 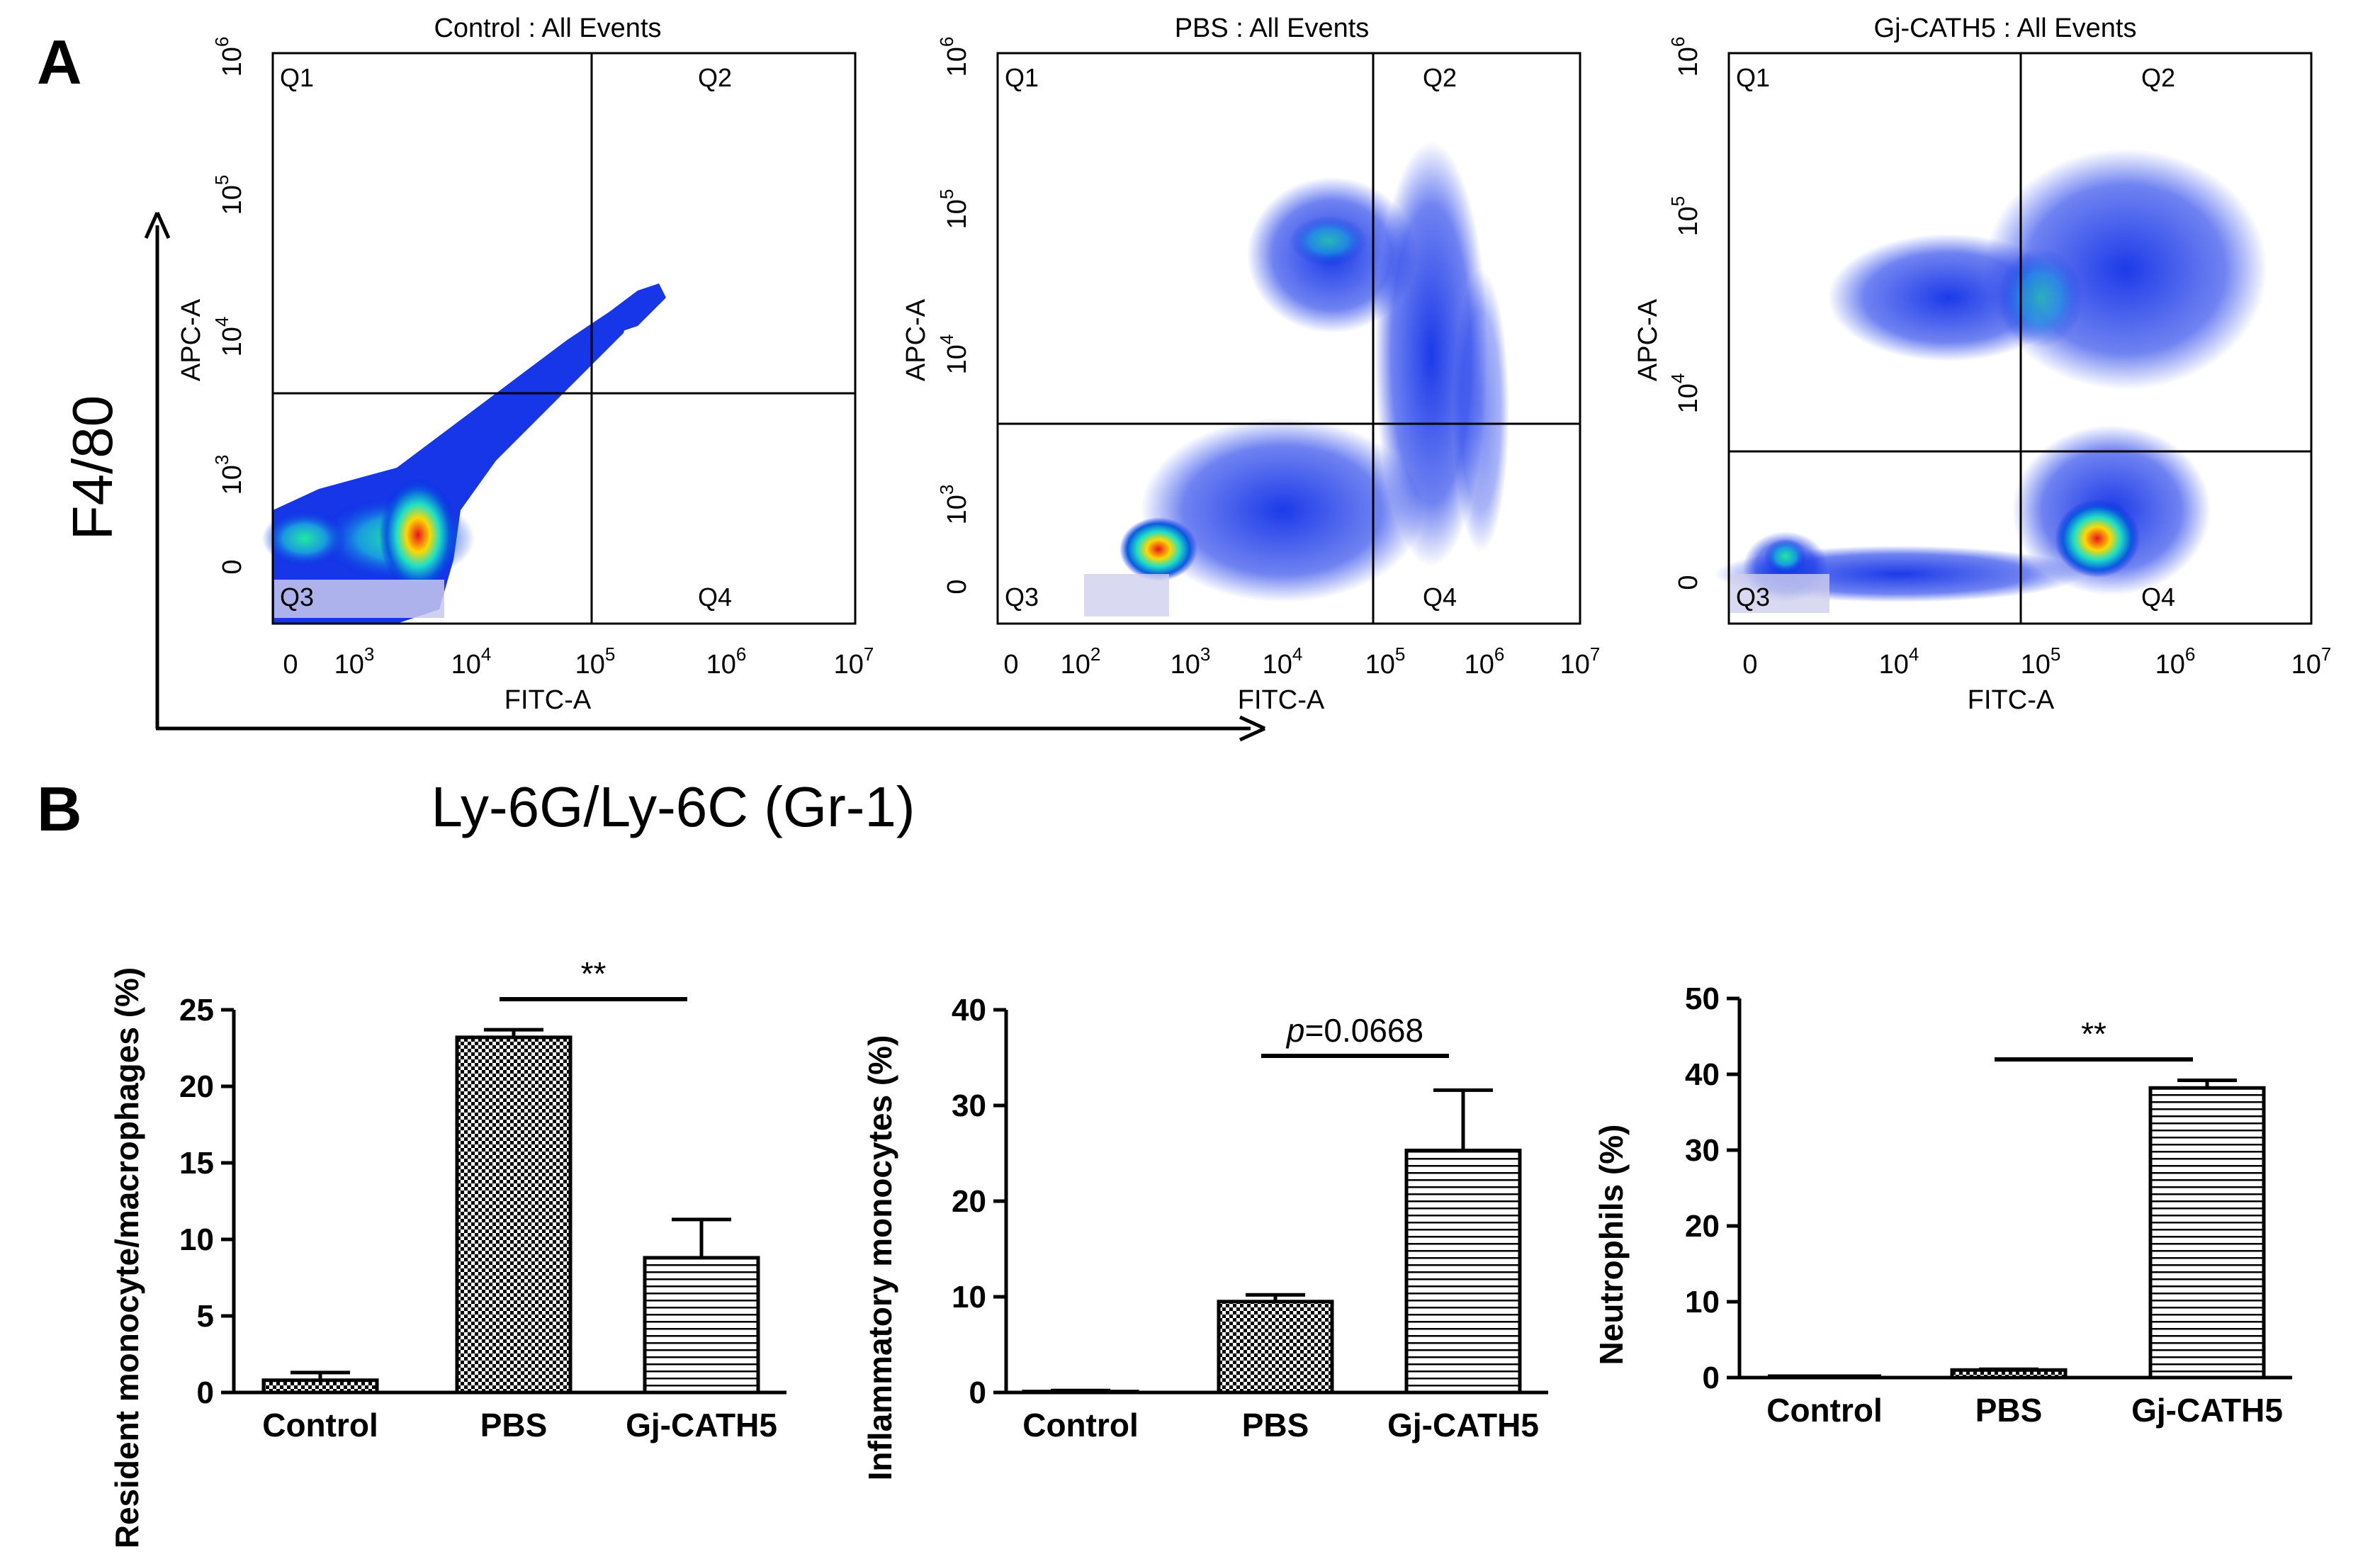 I want to click on density-origin-core, so click(x=1785, y=556).